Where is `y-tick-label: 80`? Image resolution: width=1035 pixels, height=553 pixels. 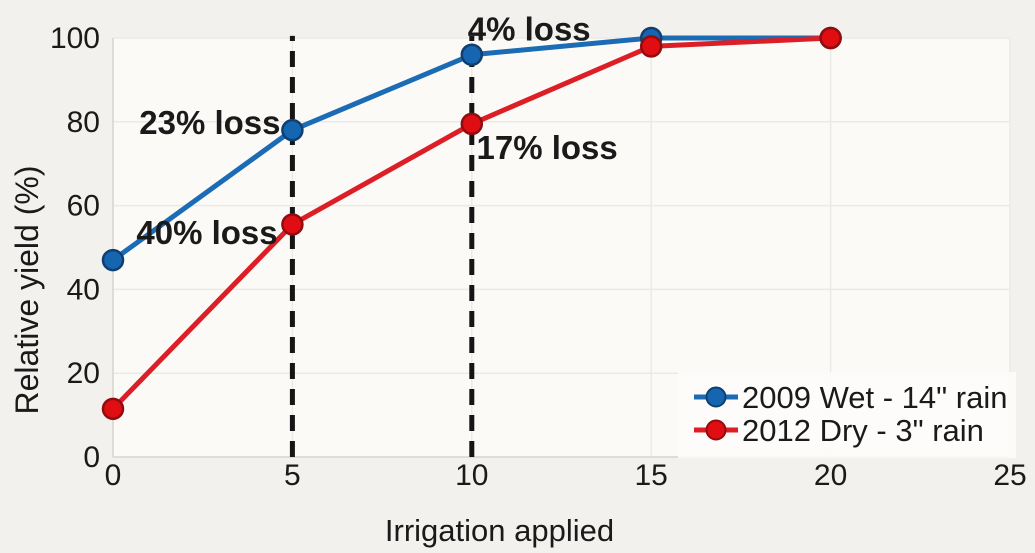
y-tick-label: 80 is located at coordinates (83, 122).